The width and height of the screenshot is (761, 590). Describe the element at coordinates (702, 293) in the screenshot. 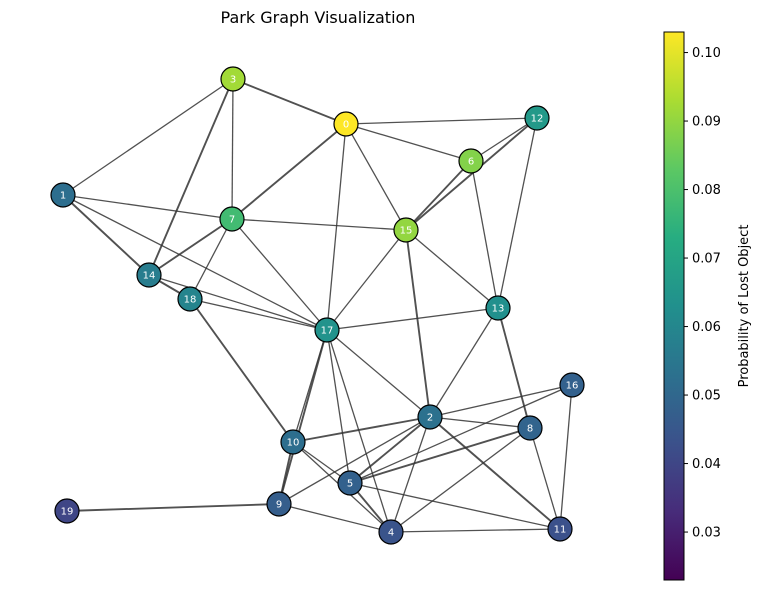

I see `colorbar-ticks: 0.03 0.04 0.05 0.06 0.07 0.08 0.09 0.10` at that location.